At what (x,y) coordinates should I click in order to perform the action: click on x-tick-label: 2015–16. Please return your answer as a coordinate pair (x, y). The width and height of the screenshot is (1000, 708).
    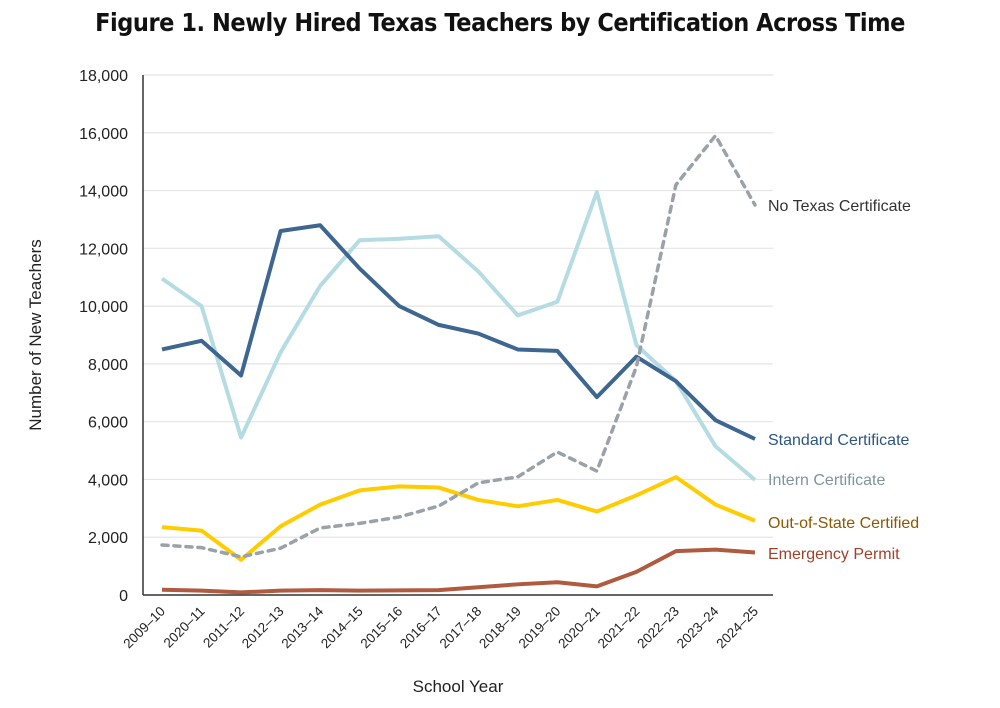
    Looking at the image, I should click on (382, 628).